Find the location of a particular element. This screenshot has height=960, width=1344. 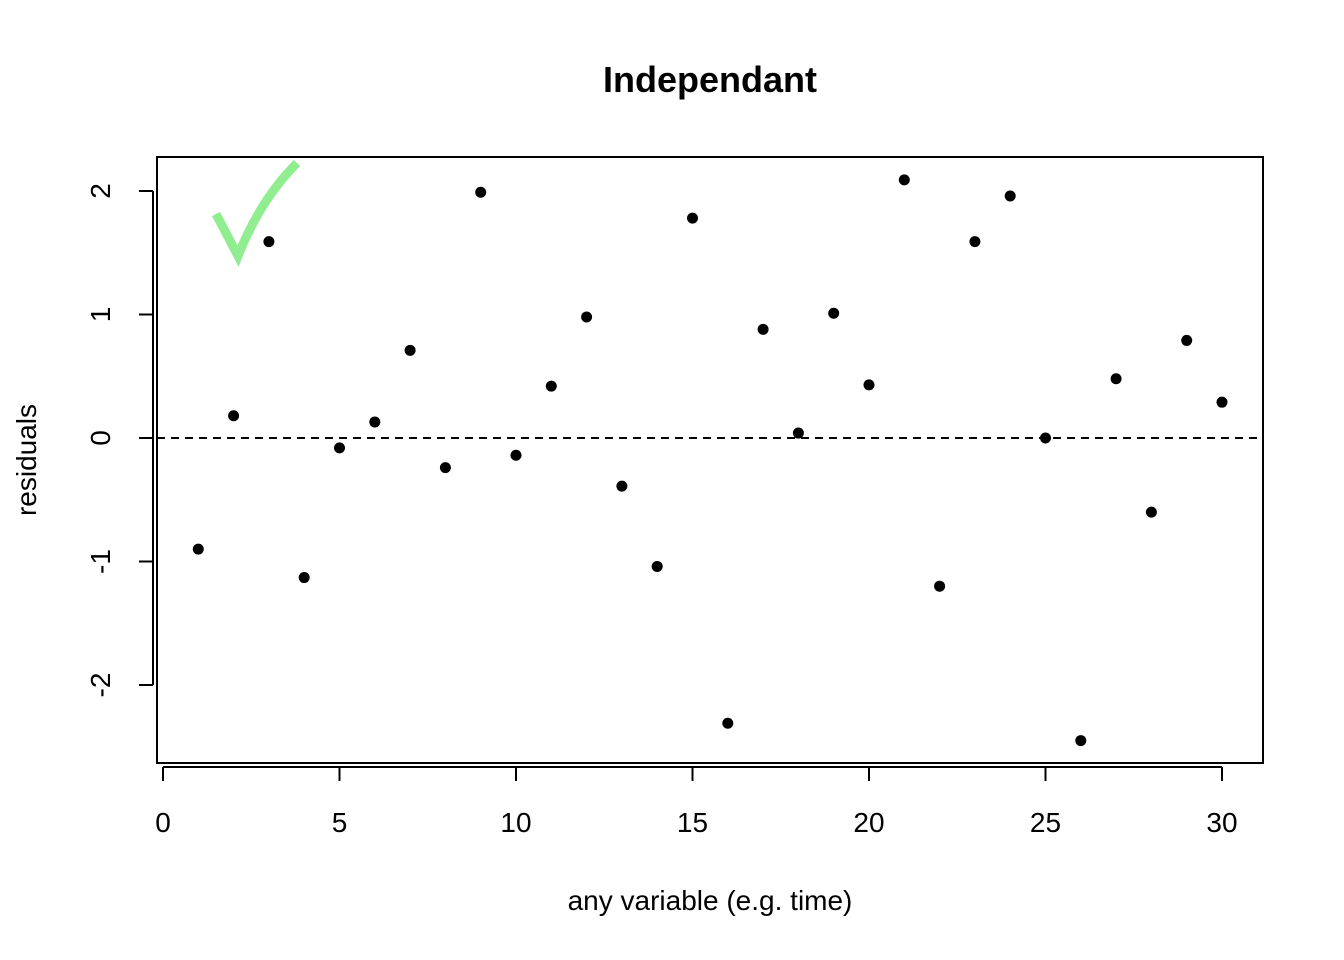

x-tick-label: 5 is located at coordinates (340, 822).